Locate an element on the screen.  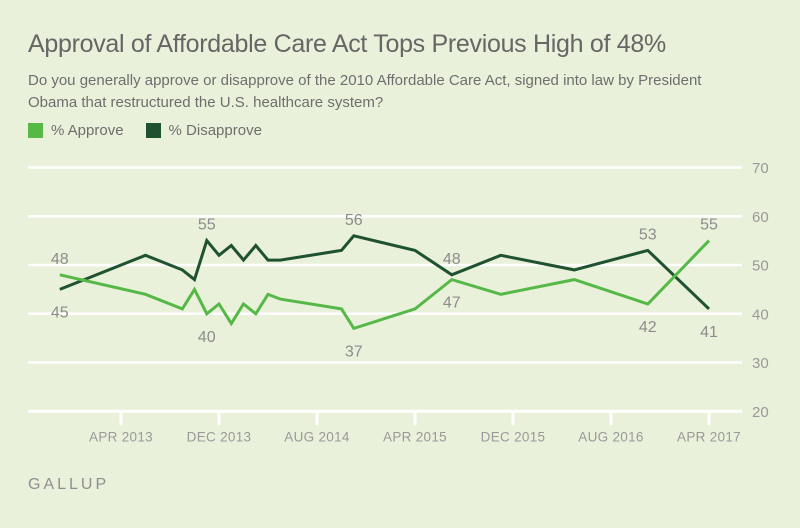
disapprove-swatch-icon is located at coordinates (153, 130).